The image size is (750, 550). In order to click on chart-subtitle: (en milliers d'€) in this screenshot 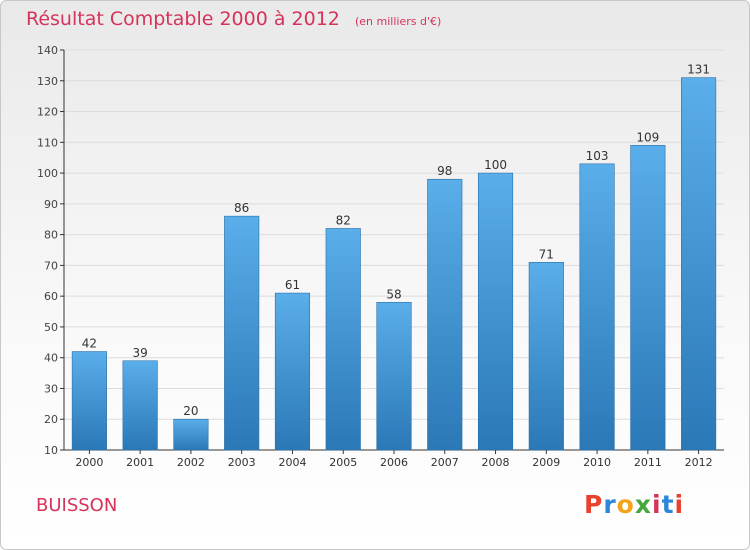, I will do `click(398, 21)`.